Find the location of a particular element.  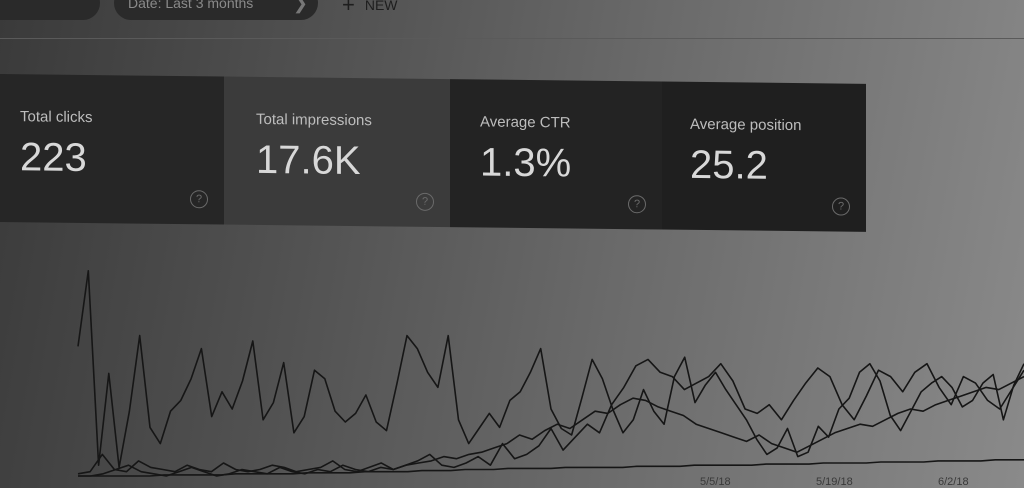

filter-chip is located at coordinates (50, 10).